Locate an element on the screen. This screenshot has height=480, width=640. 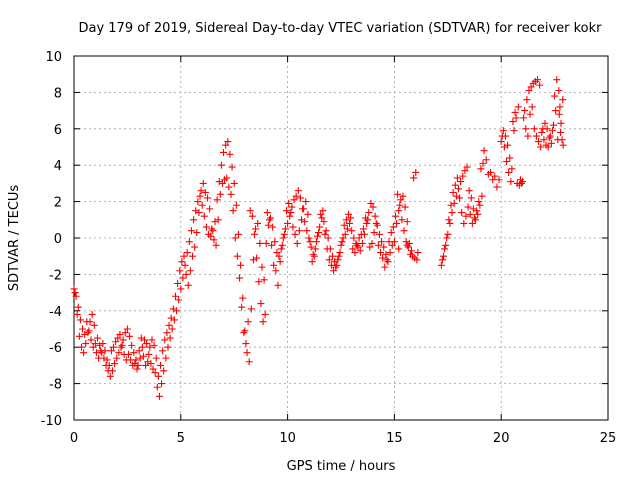
y-tick-label: -10 is located at coordinates (51, 421).